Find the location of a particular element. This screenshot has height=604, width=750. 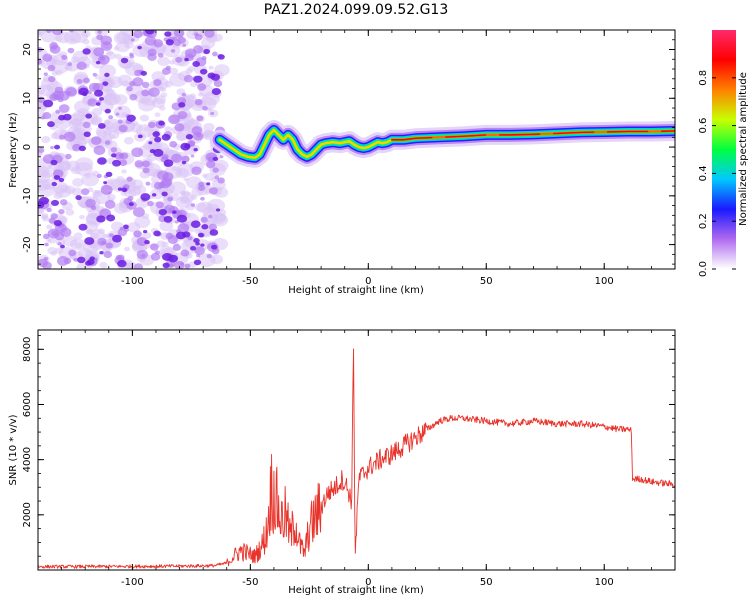

y-tick-label: 2000 is located at coordinates (27, 514).